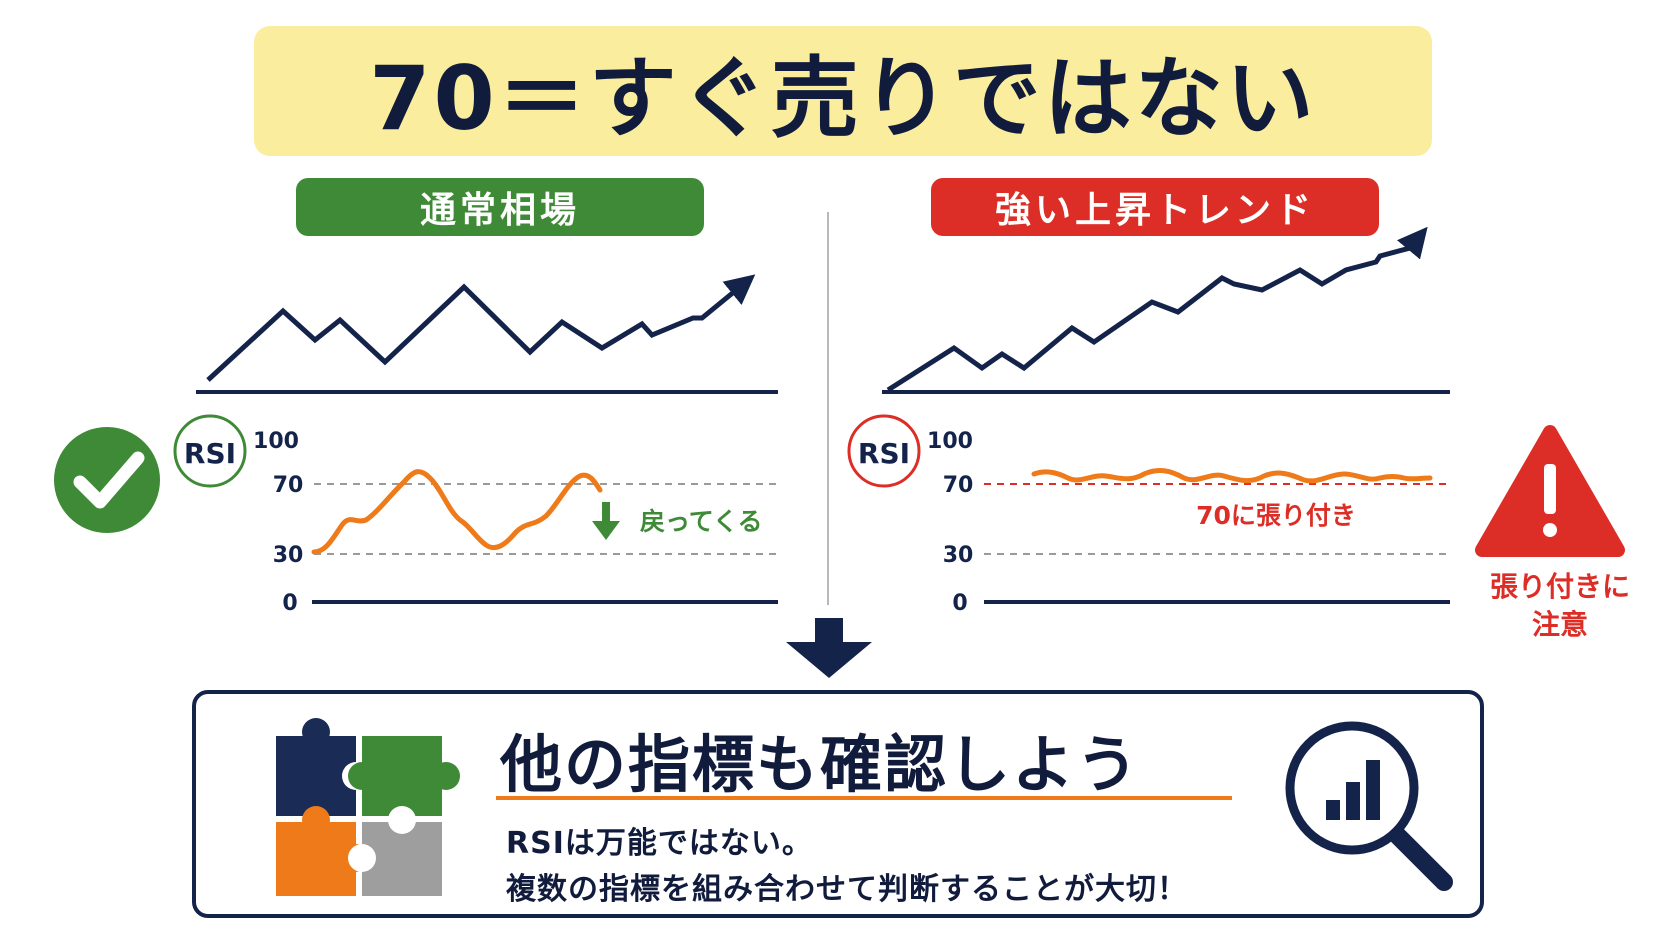  Describe the element at coordinates (457, 512) in the screenshot. I see `left-rsi-line` at that location.